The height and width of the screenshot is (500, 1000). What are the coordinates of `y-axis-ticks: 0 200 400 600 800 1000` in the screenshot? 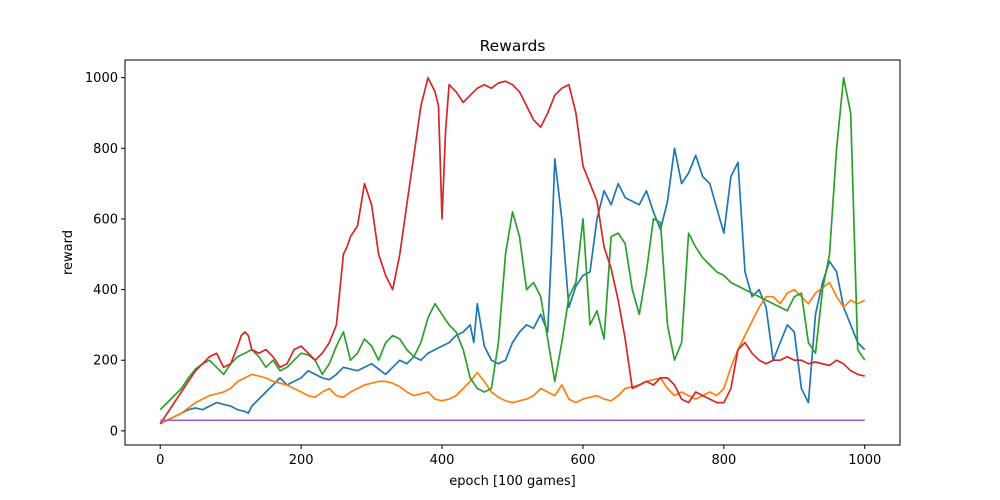 It's located at (105, 255).